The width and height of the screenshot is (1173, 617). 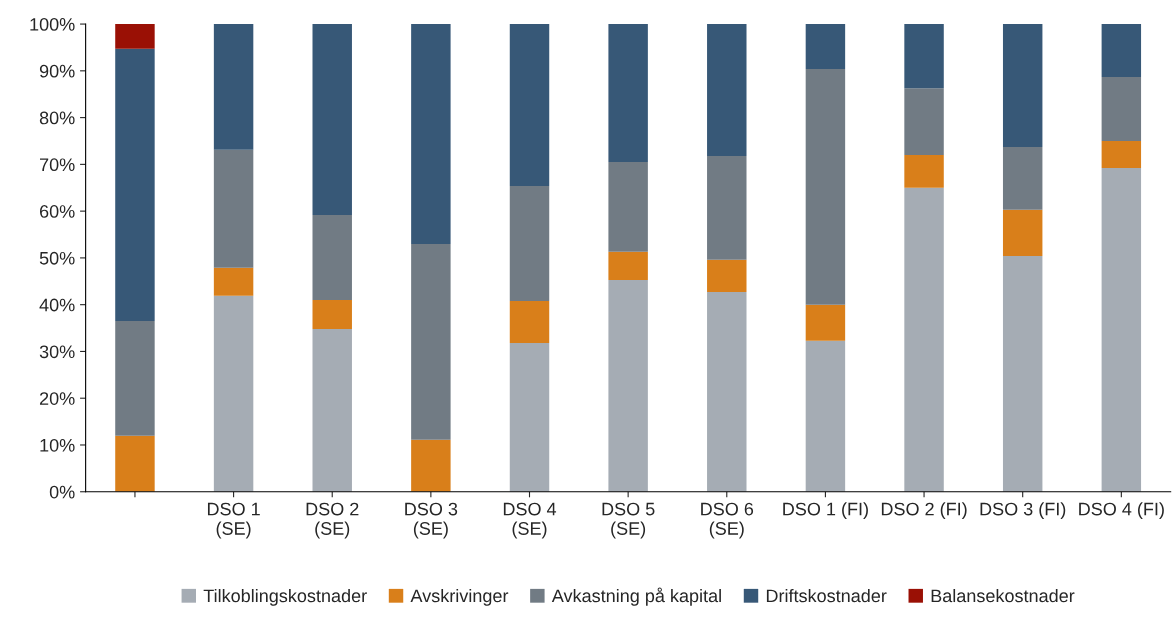 What do you see at coordinates (57, 71) in the screenshot?
I see `y-tick-label: 90%` at bounding box center [57, 71].